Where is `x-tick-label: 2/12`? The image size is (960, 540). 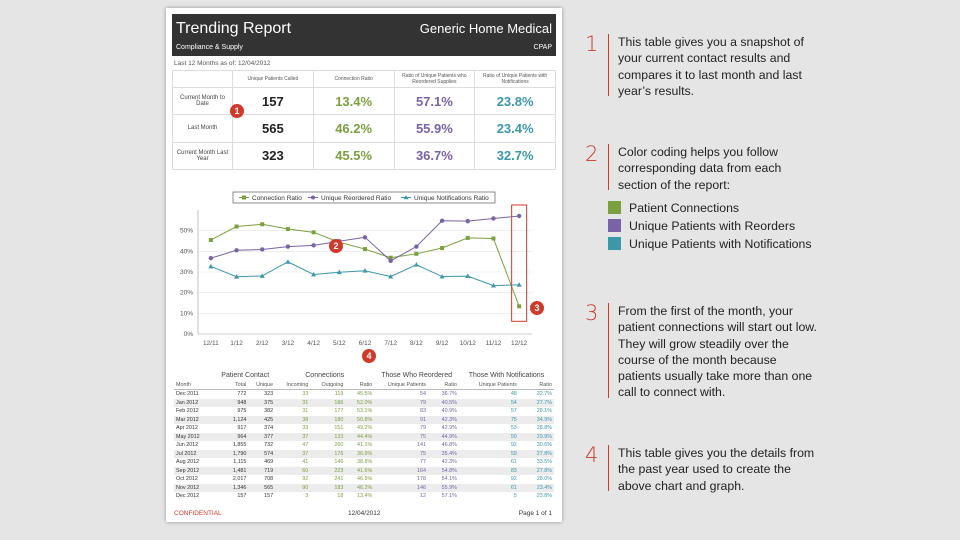
x-tick-label: 2/12 is located at coordinates (262, 343).